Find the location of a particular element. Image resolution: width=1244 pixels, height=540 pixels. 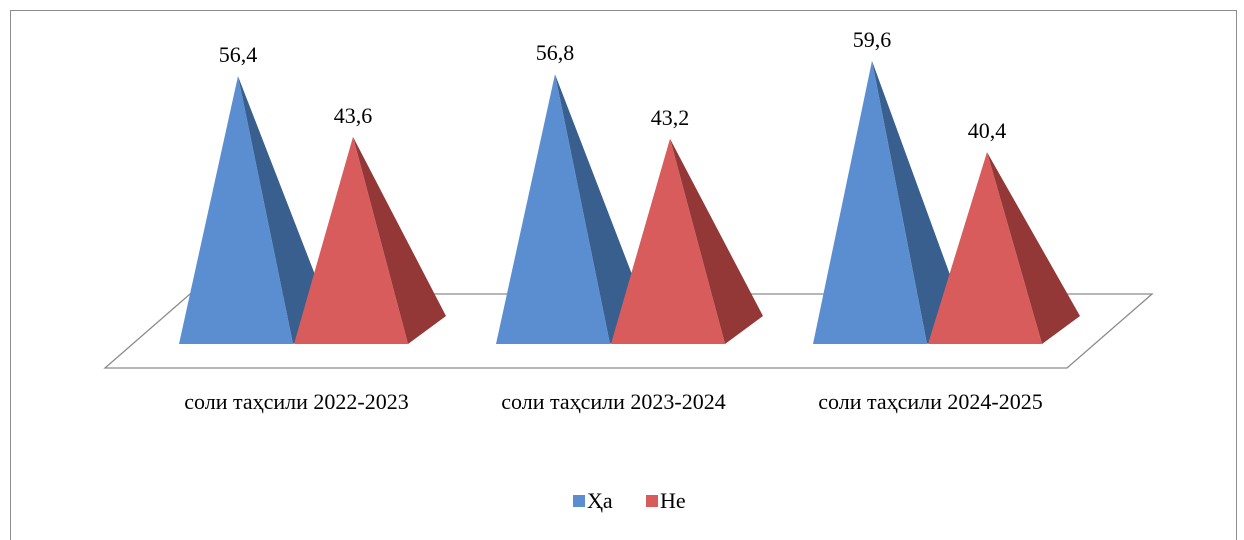

legend-label-не: Не is located at coordinates (673, 500).